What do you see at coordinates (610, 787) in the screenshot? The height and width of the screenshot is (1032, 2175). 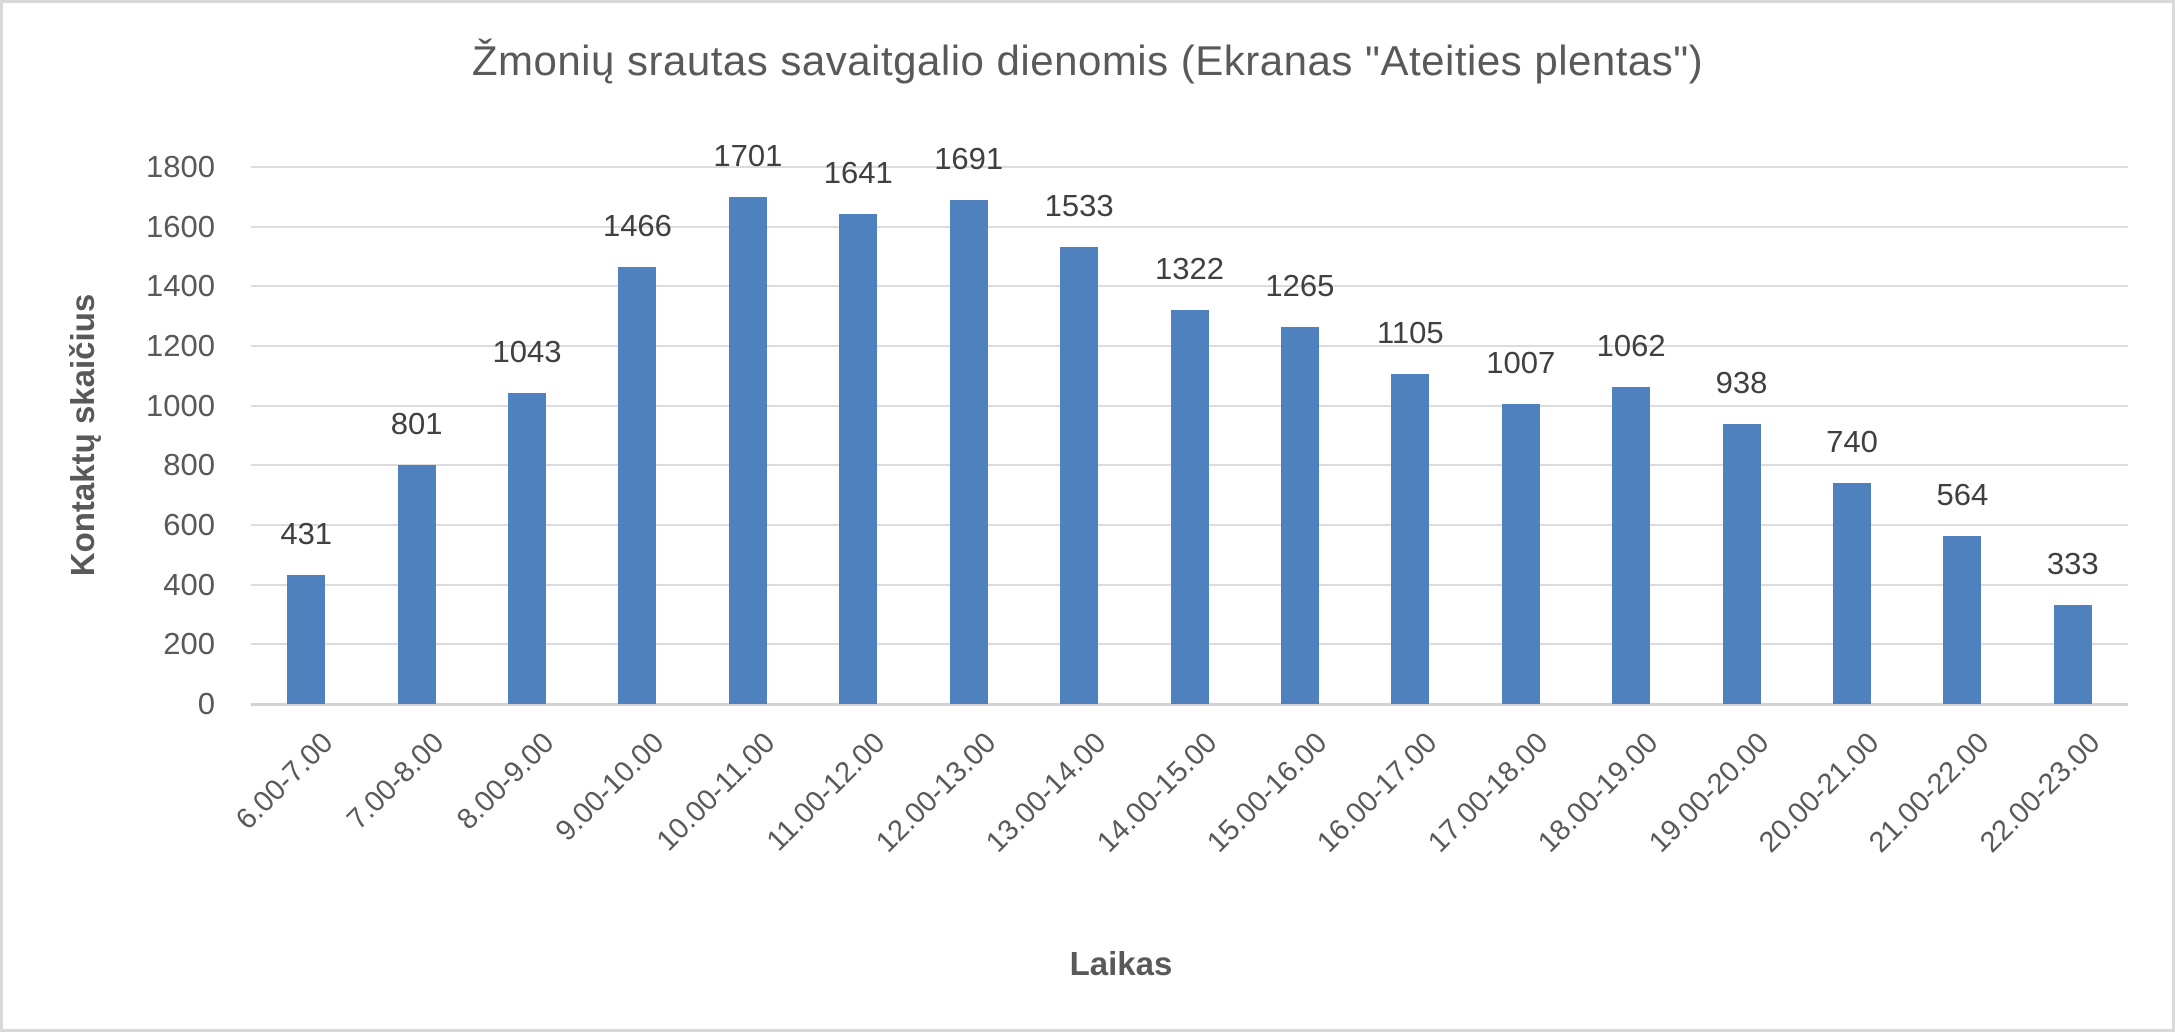 I see `x-tick-label: 9.00-10.00` at bounding box center [610, 787].